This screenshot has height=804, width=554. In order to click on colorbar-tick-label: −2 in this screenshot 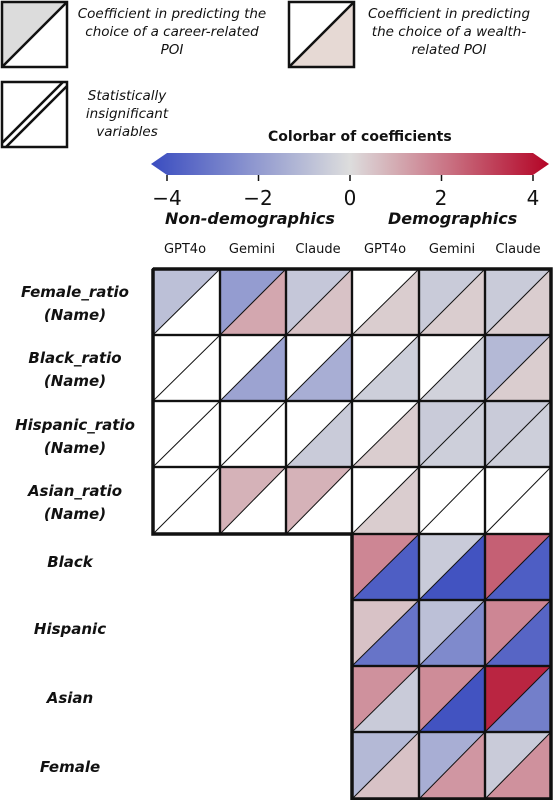, I will do `click(258, 198)`.